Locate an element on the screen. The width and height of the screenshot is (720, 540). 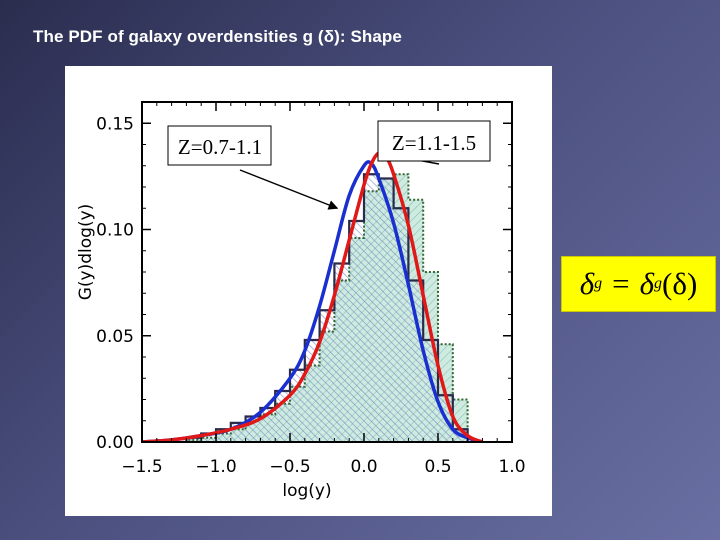
eq-rhs-sub: g is located at coordinates (658, 283).